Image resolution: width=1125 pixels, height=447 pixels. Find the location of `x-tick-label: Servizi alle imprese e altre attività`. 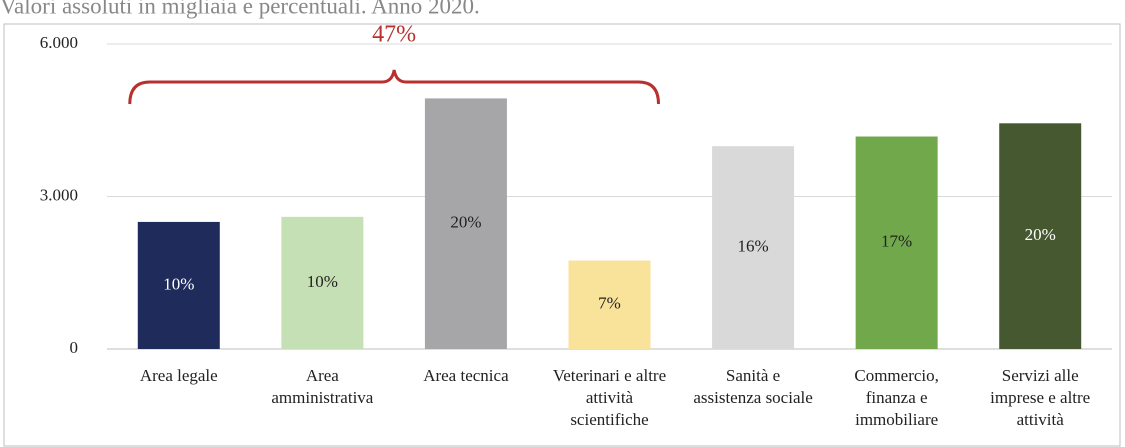

x-tick-label: Servizi alle imprese e altre attività is located at coordinates (1040, 397).